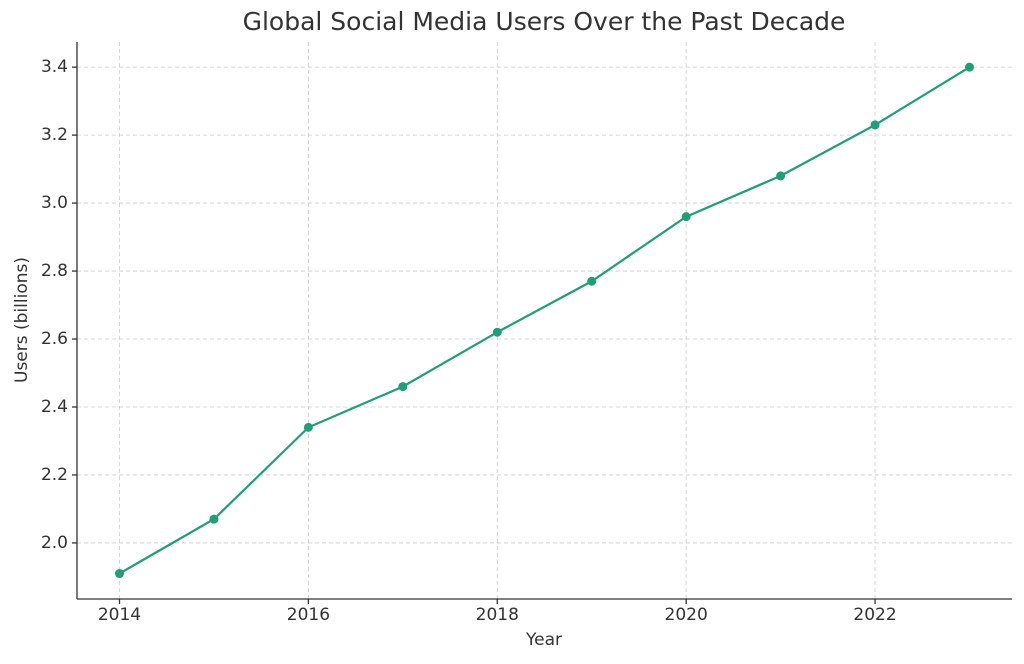 The height and width of the screenshot is (664, 1024). Describe the element at coordinates (543, 640) in the screenshot. I see `x-axis-label: Year` at that location.